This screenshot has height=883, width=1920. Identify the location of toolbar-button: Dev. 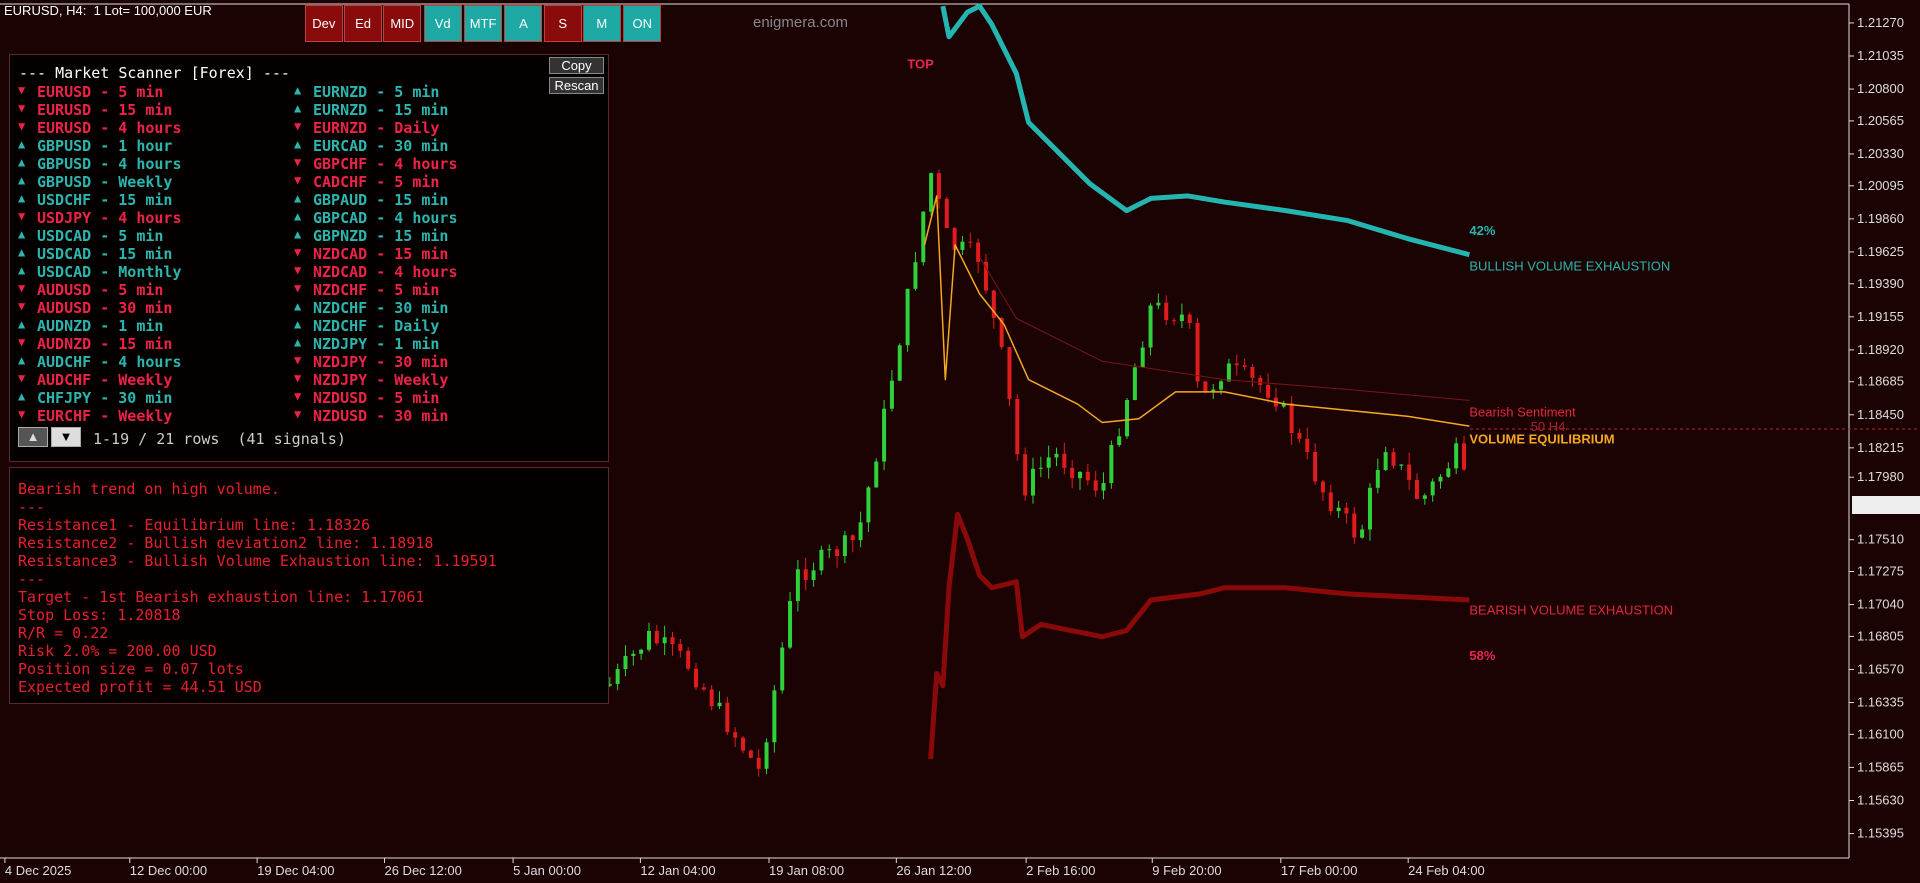
(323, 23).